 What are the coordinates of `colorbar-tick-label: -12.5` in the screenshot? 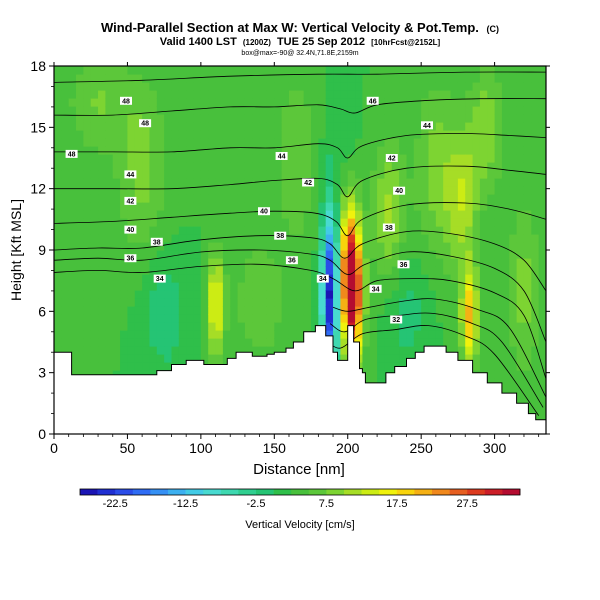 It's located at (185, 504).